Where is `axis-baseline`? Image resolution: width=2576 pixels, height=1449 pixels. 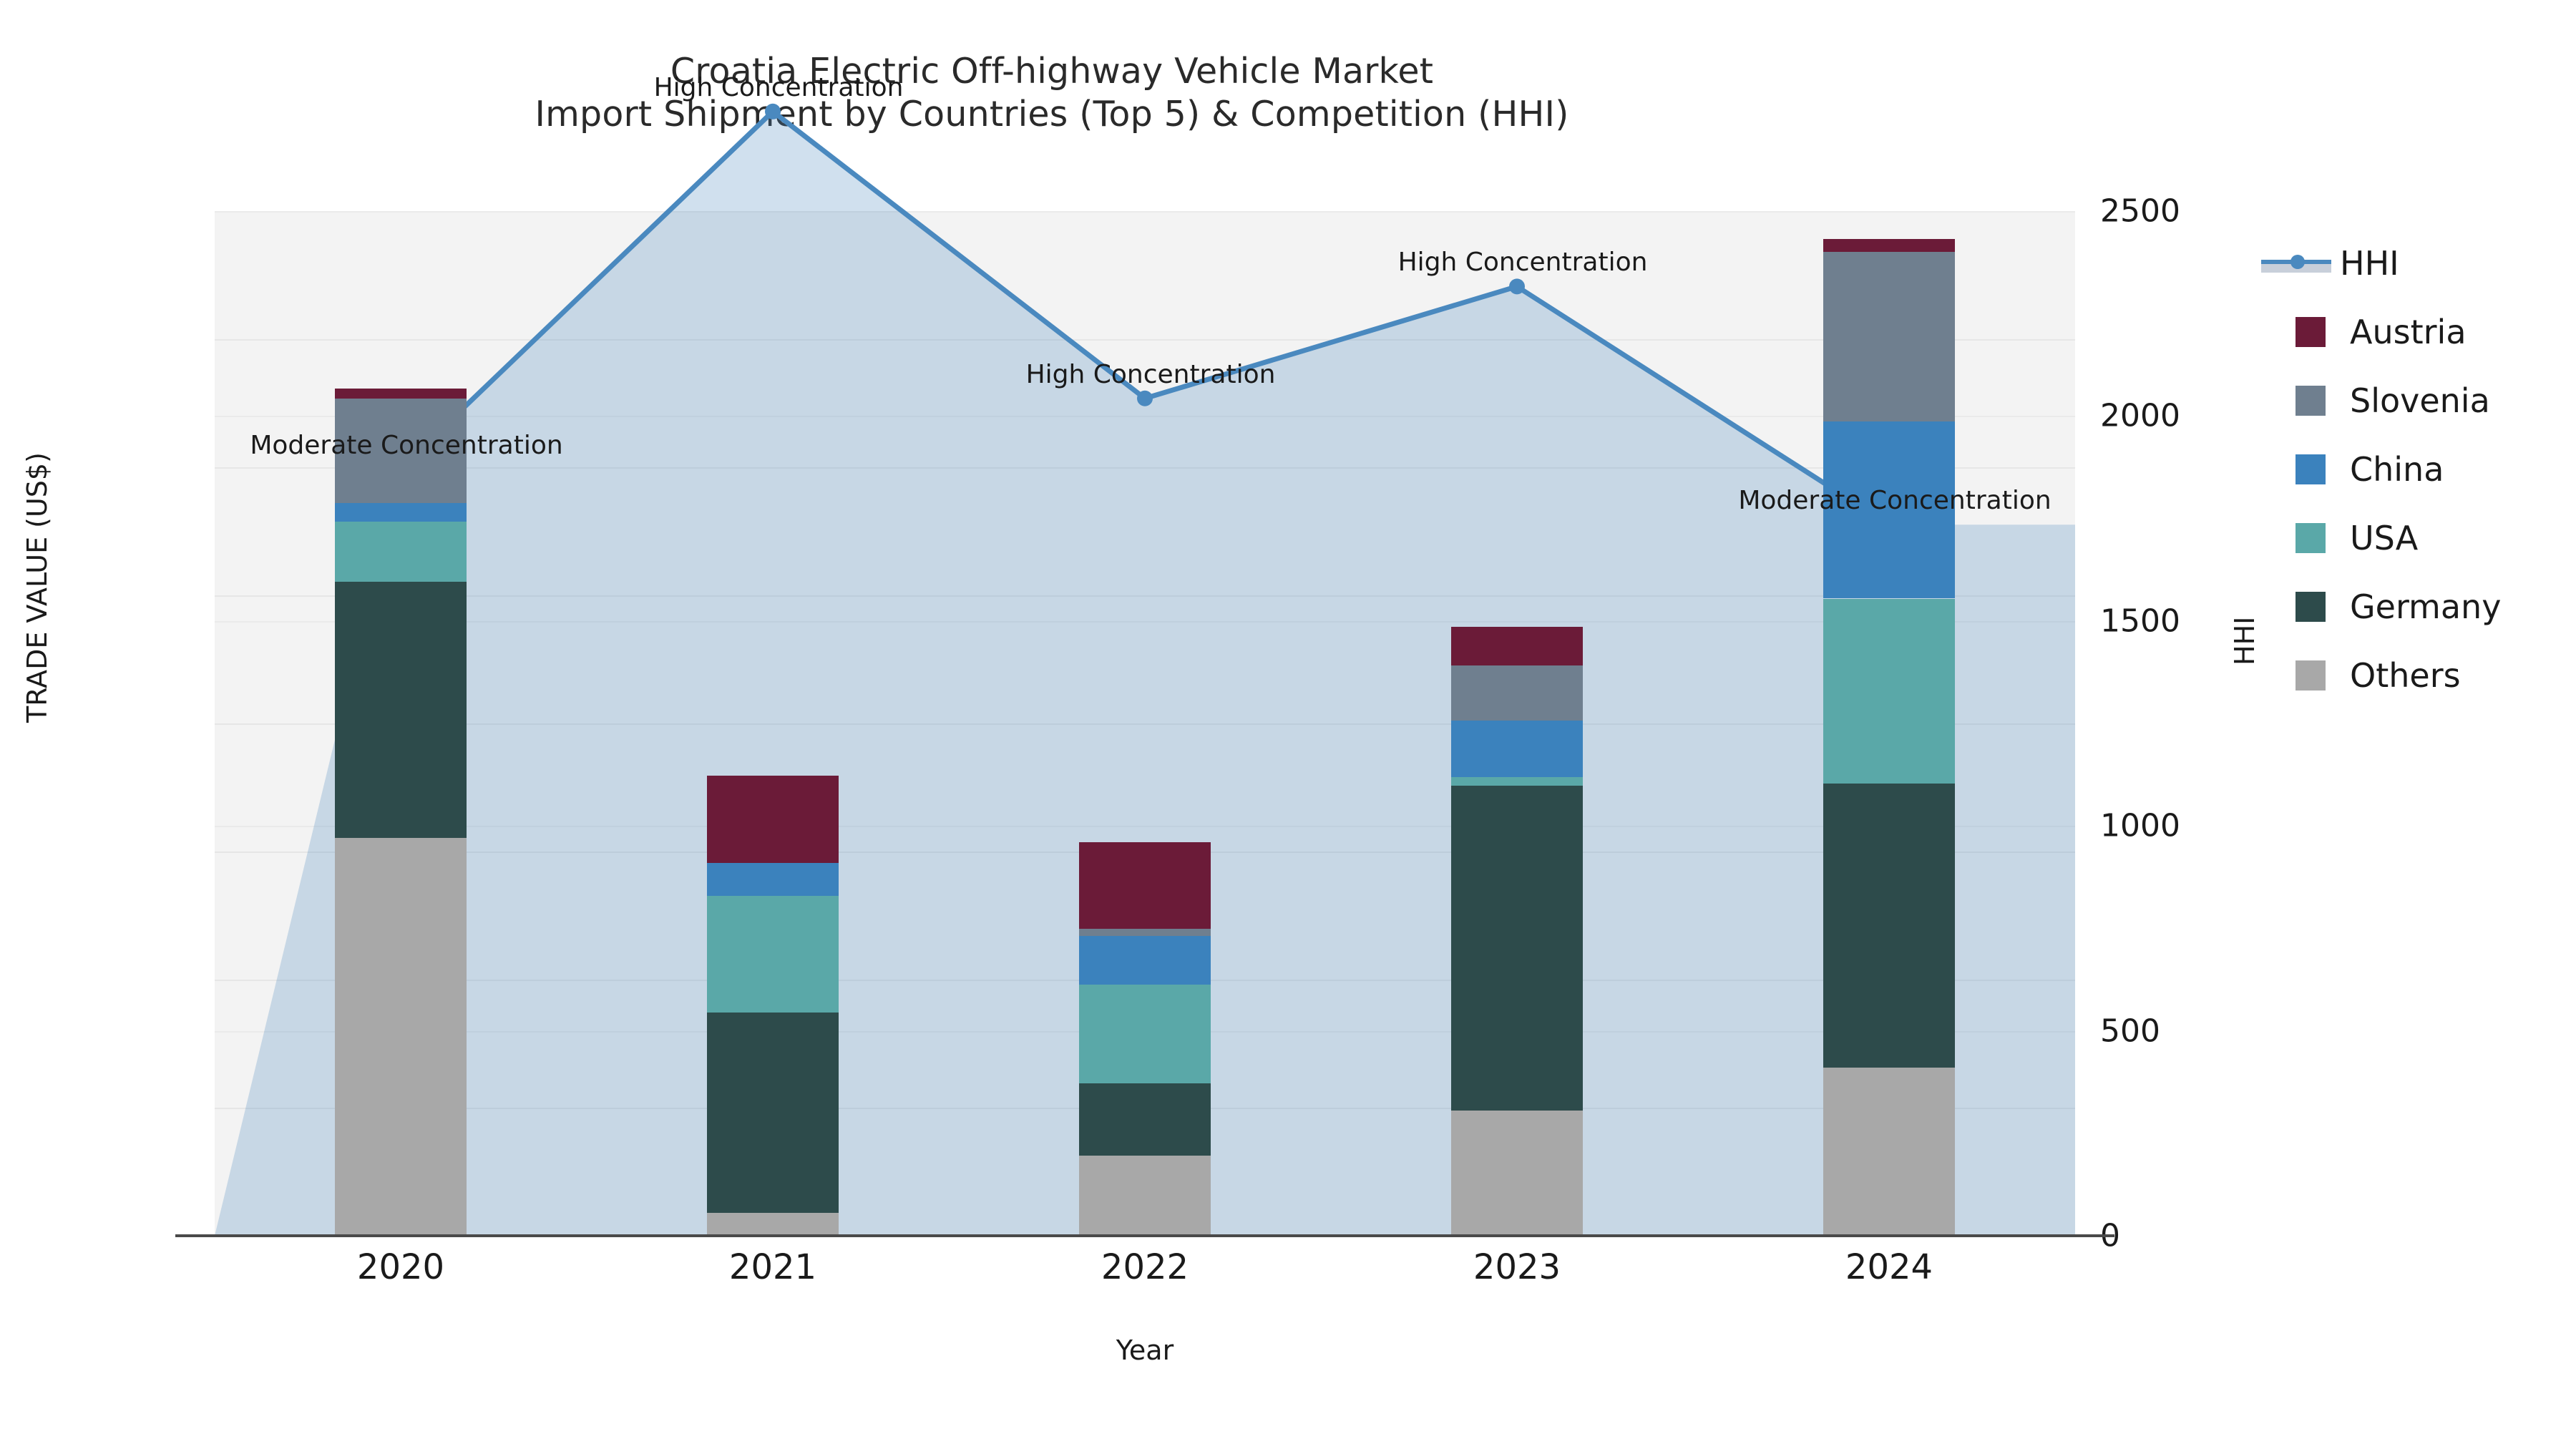
axis-baseline is located at coordinates (1144, 1235).